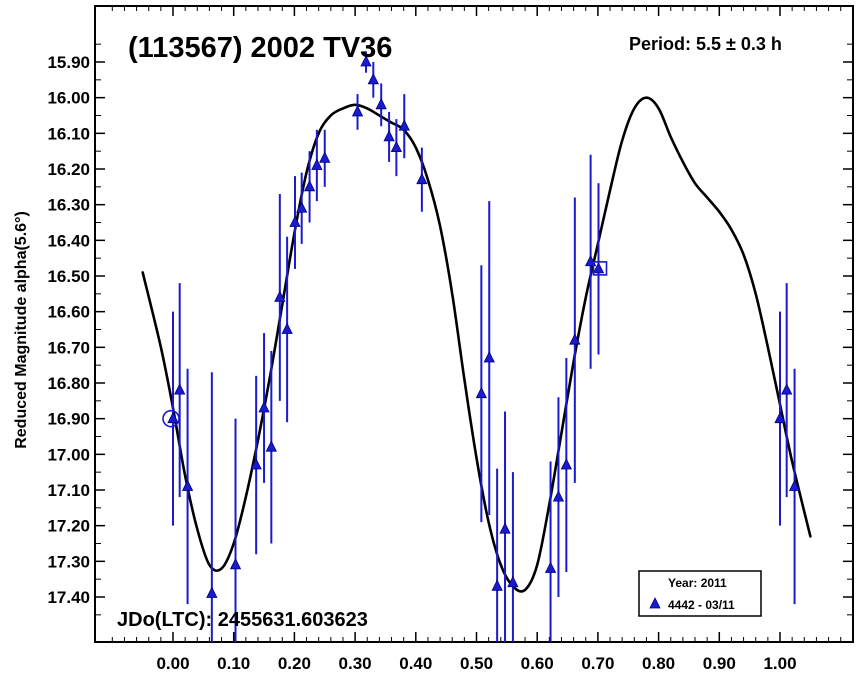  What do you see at coordinates (68, 98) in the screenshot?
I see `y-tick-label: 16.00` at bounding box center [68, 98].